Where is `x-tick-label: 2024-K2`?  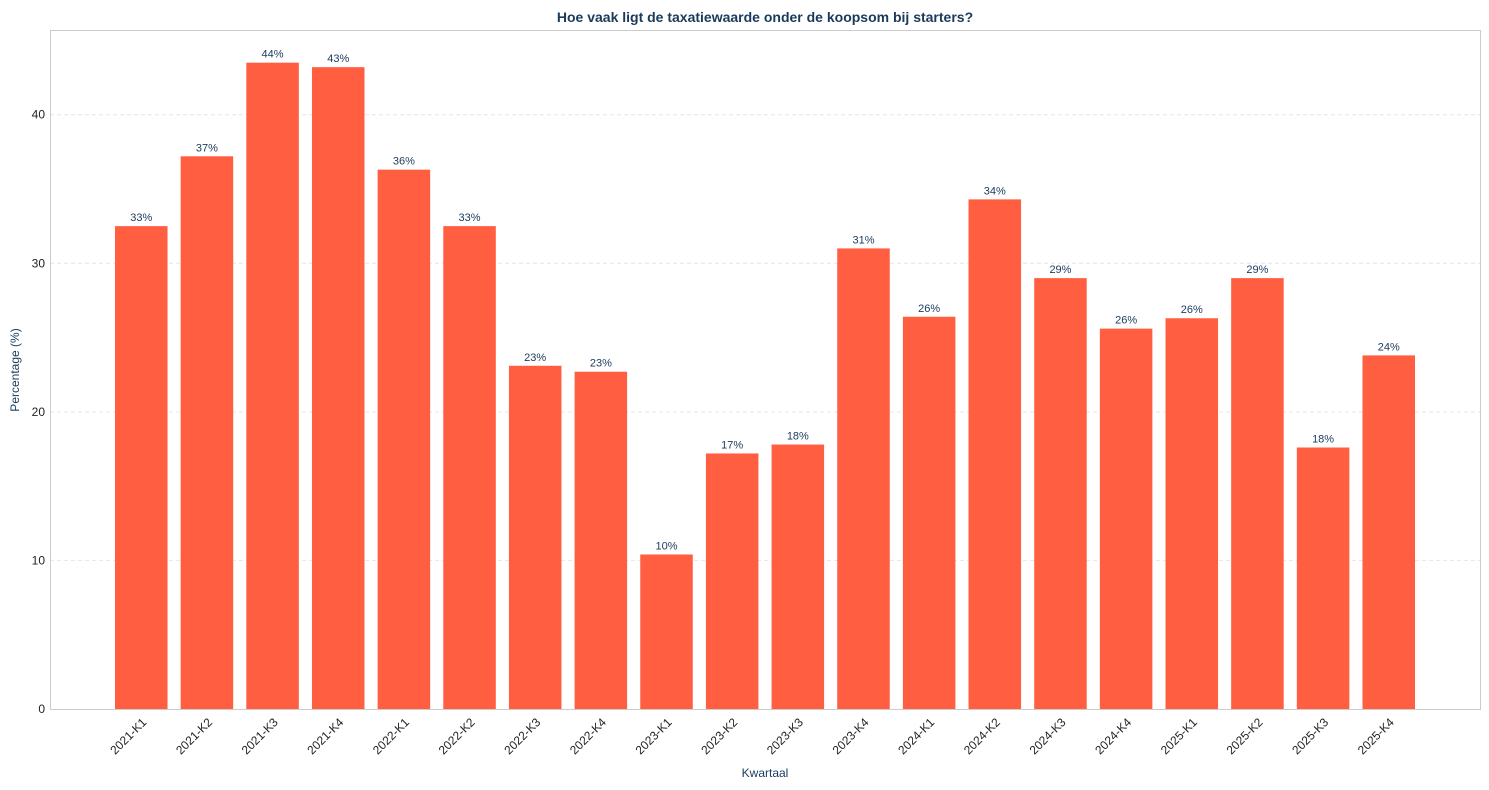 x-tick-label: 2024-K2 is located at coordinates (982, 736).